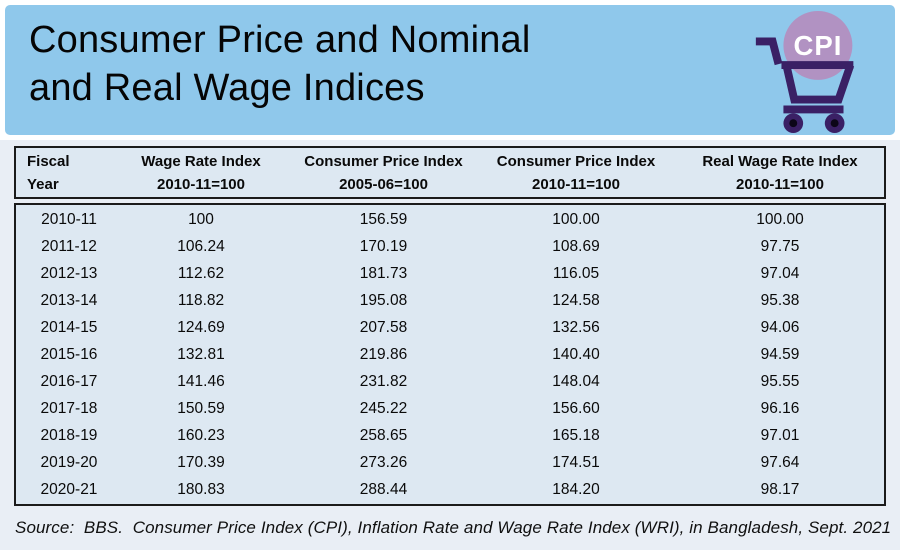 This screenshot has width=900, height=550. Describe the element at coordinates (450, 489) in the screenshot. I see `table-row: 2020-21 180.83 288.44 184.20 98.17` at that location.